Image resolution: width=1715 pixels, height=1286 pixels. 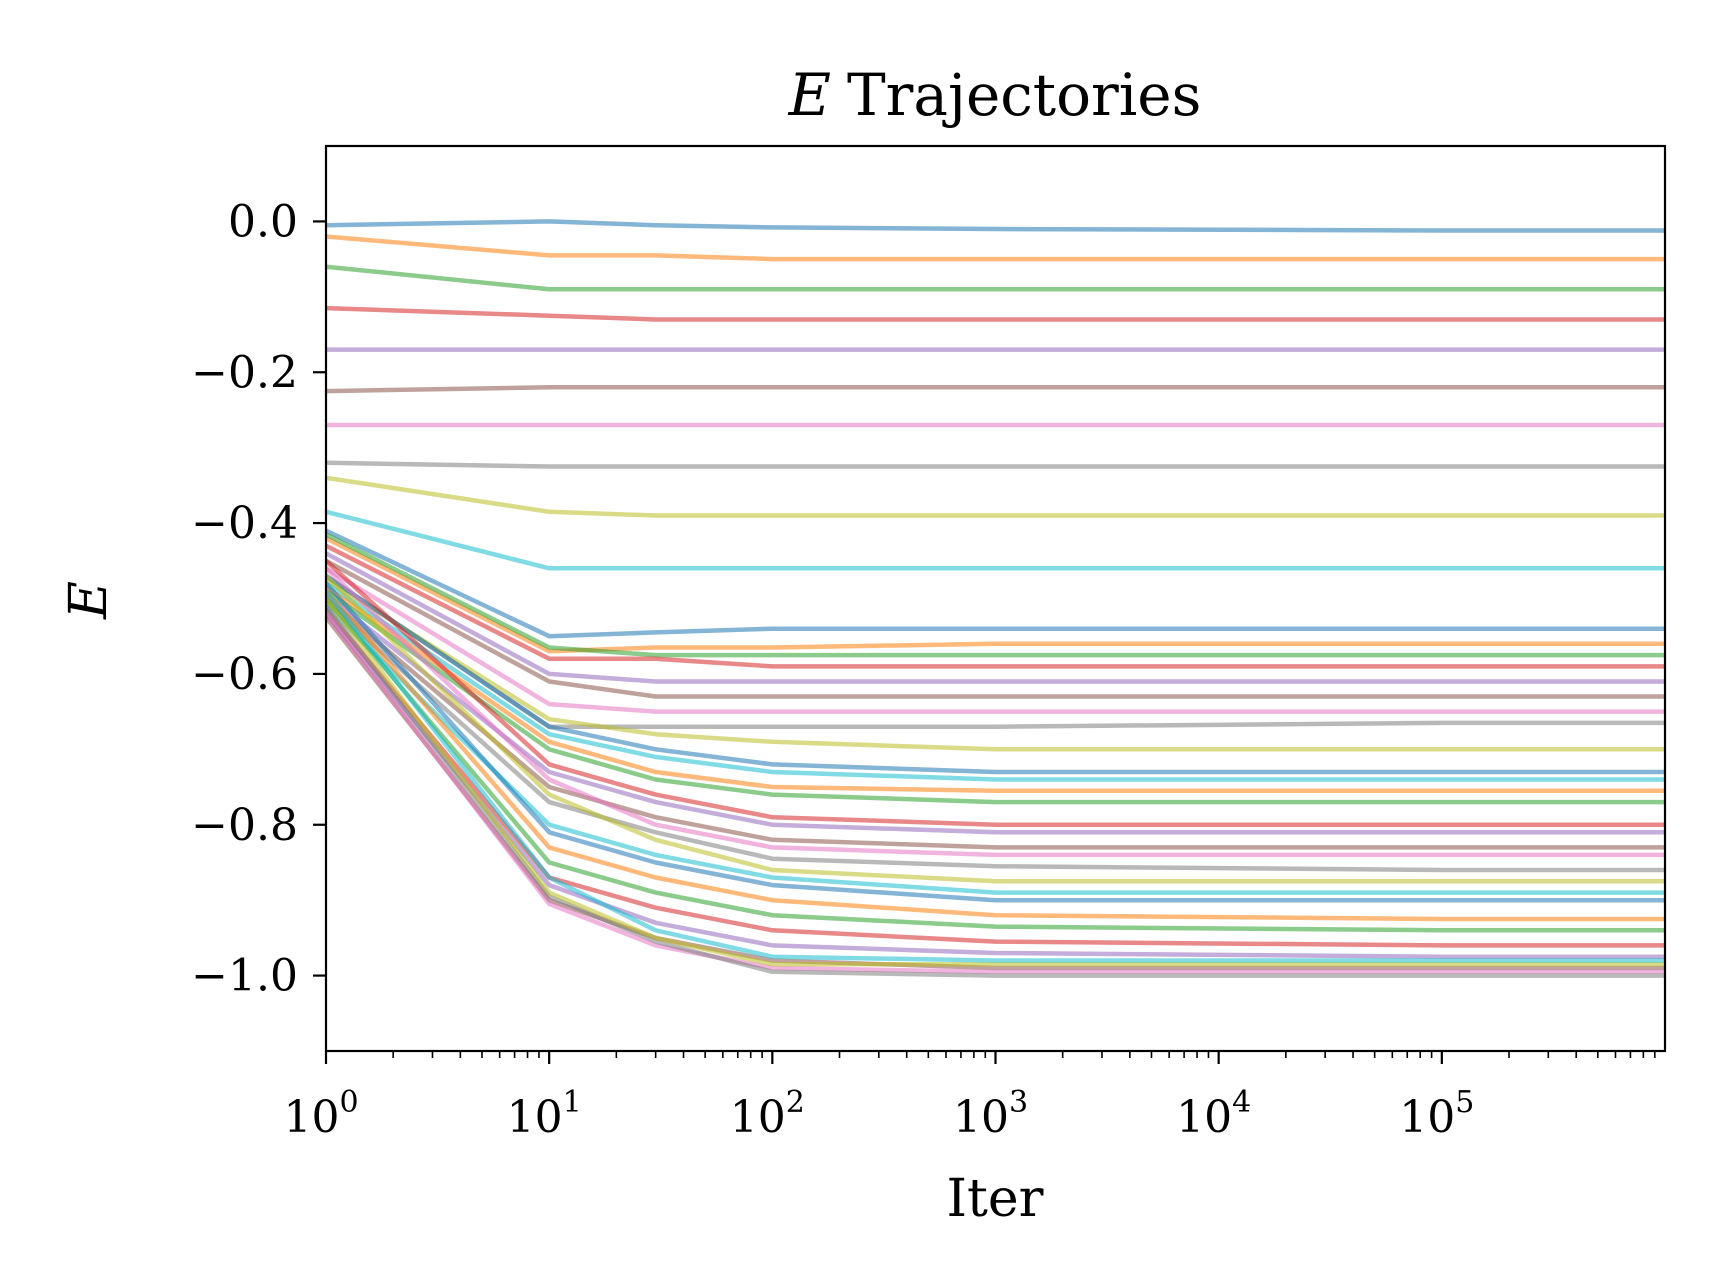 I want to click on chart-title-math: E, so click(x=809, y=95).